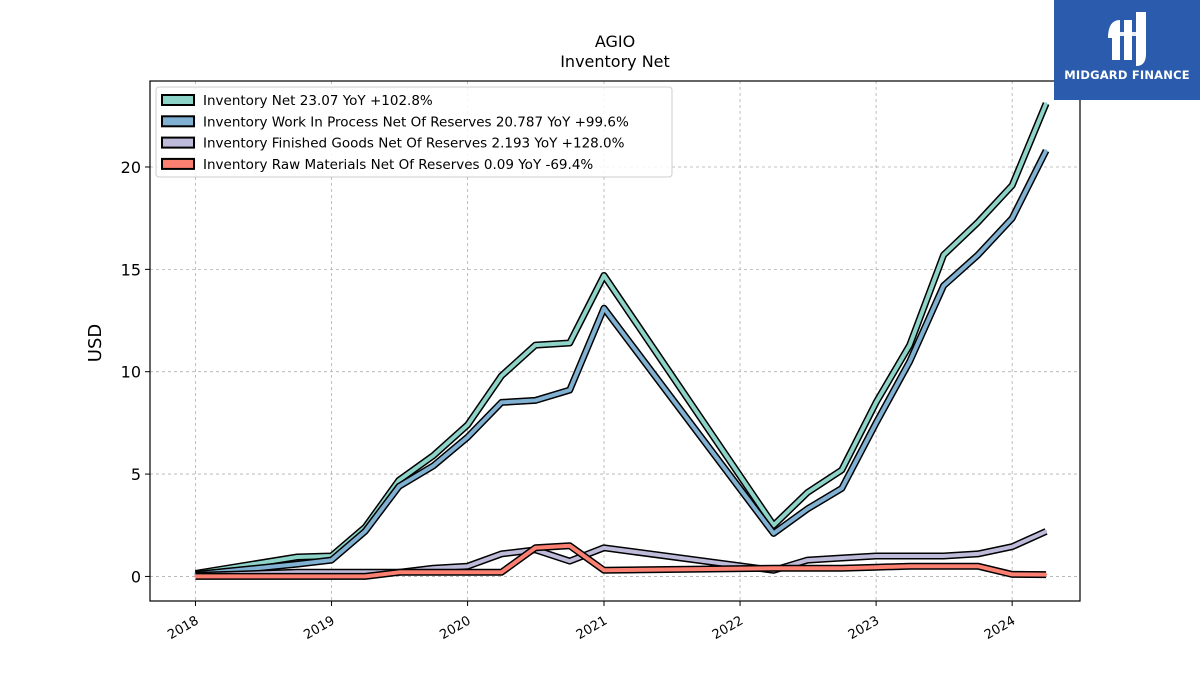 This screenshot has height=675, width=1200. What do you see at coordinates (1000, 628) in the screenshot?
I see `x-tick-label: 2024` at bounding box center [1000, 628].